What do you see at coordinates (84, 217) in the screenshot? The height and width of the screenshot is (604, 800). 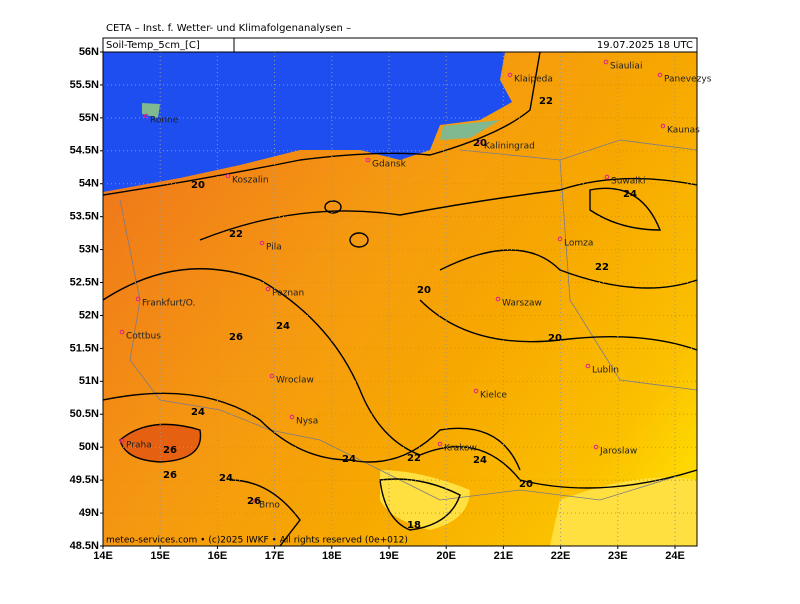 I see `lat-label: 53.5N` at bounding box center [84, 217].